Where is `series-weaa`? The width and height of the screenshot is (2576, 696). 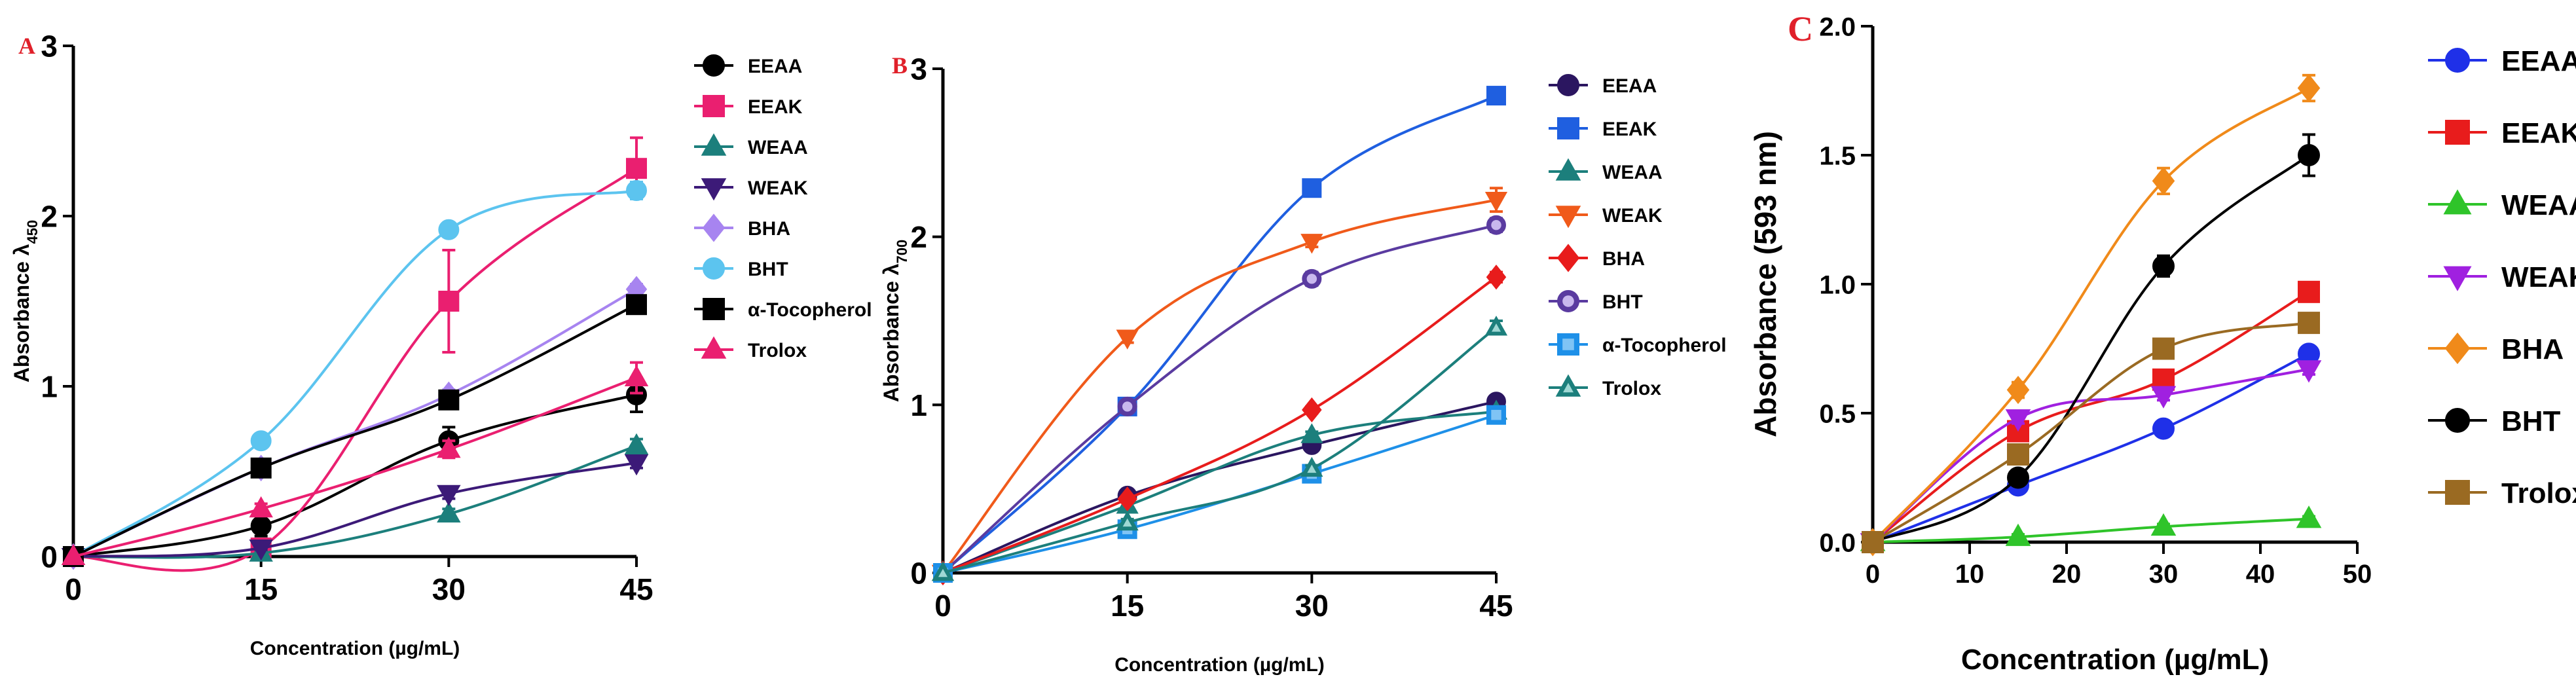
series-weaa is located at coordinates (355, 499).